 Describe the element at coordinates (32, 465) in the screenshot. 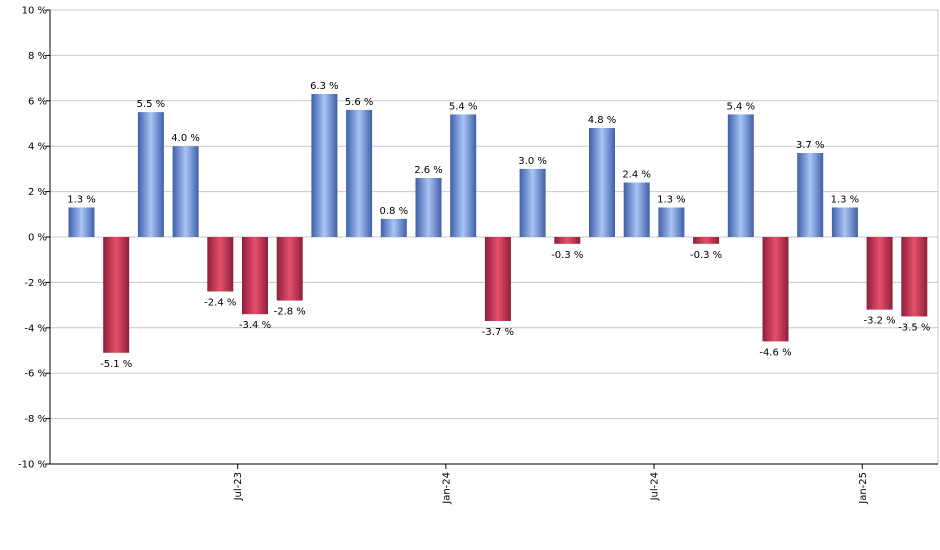

I see `y-tick-label: -10 %` at that location.